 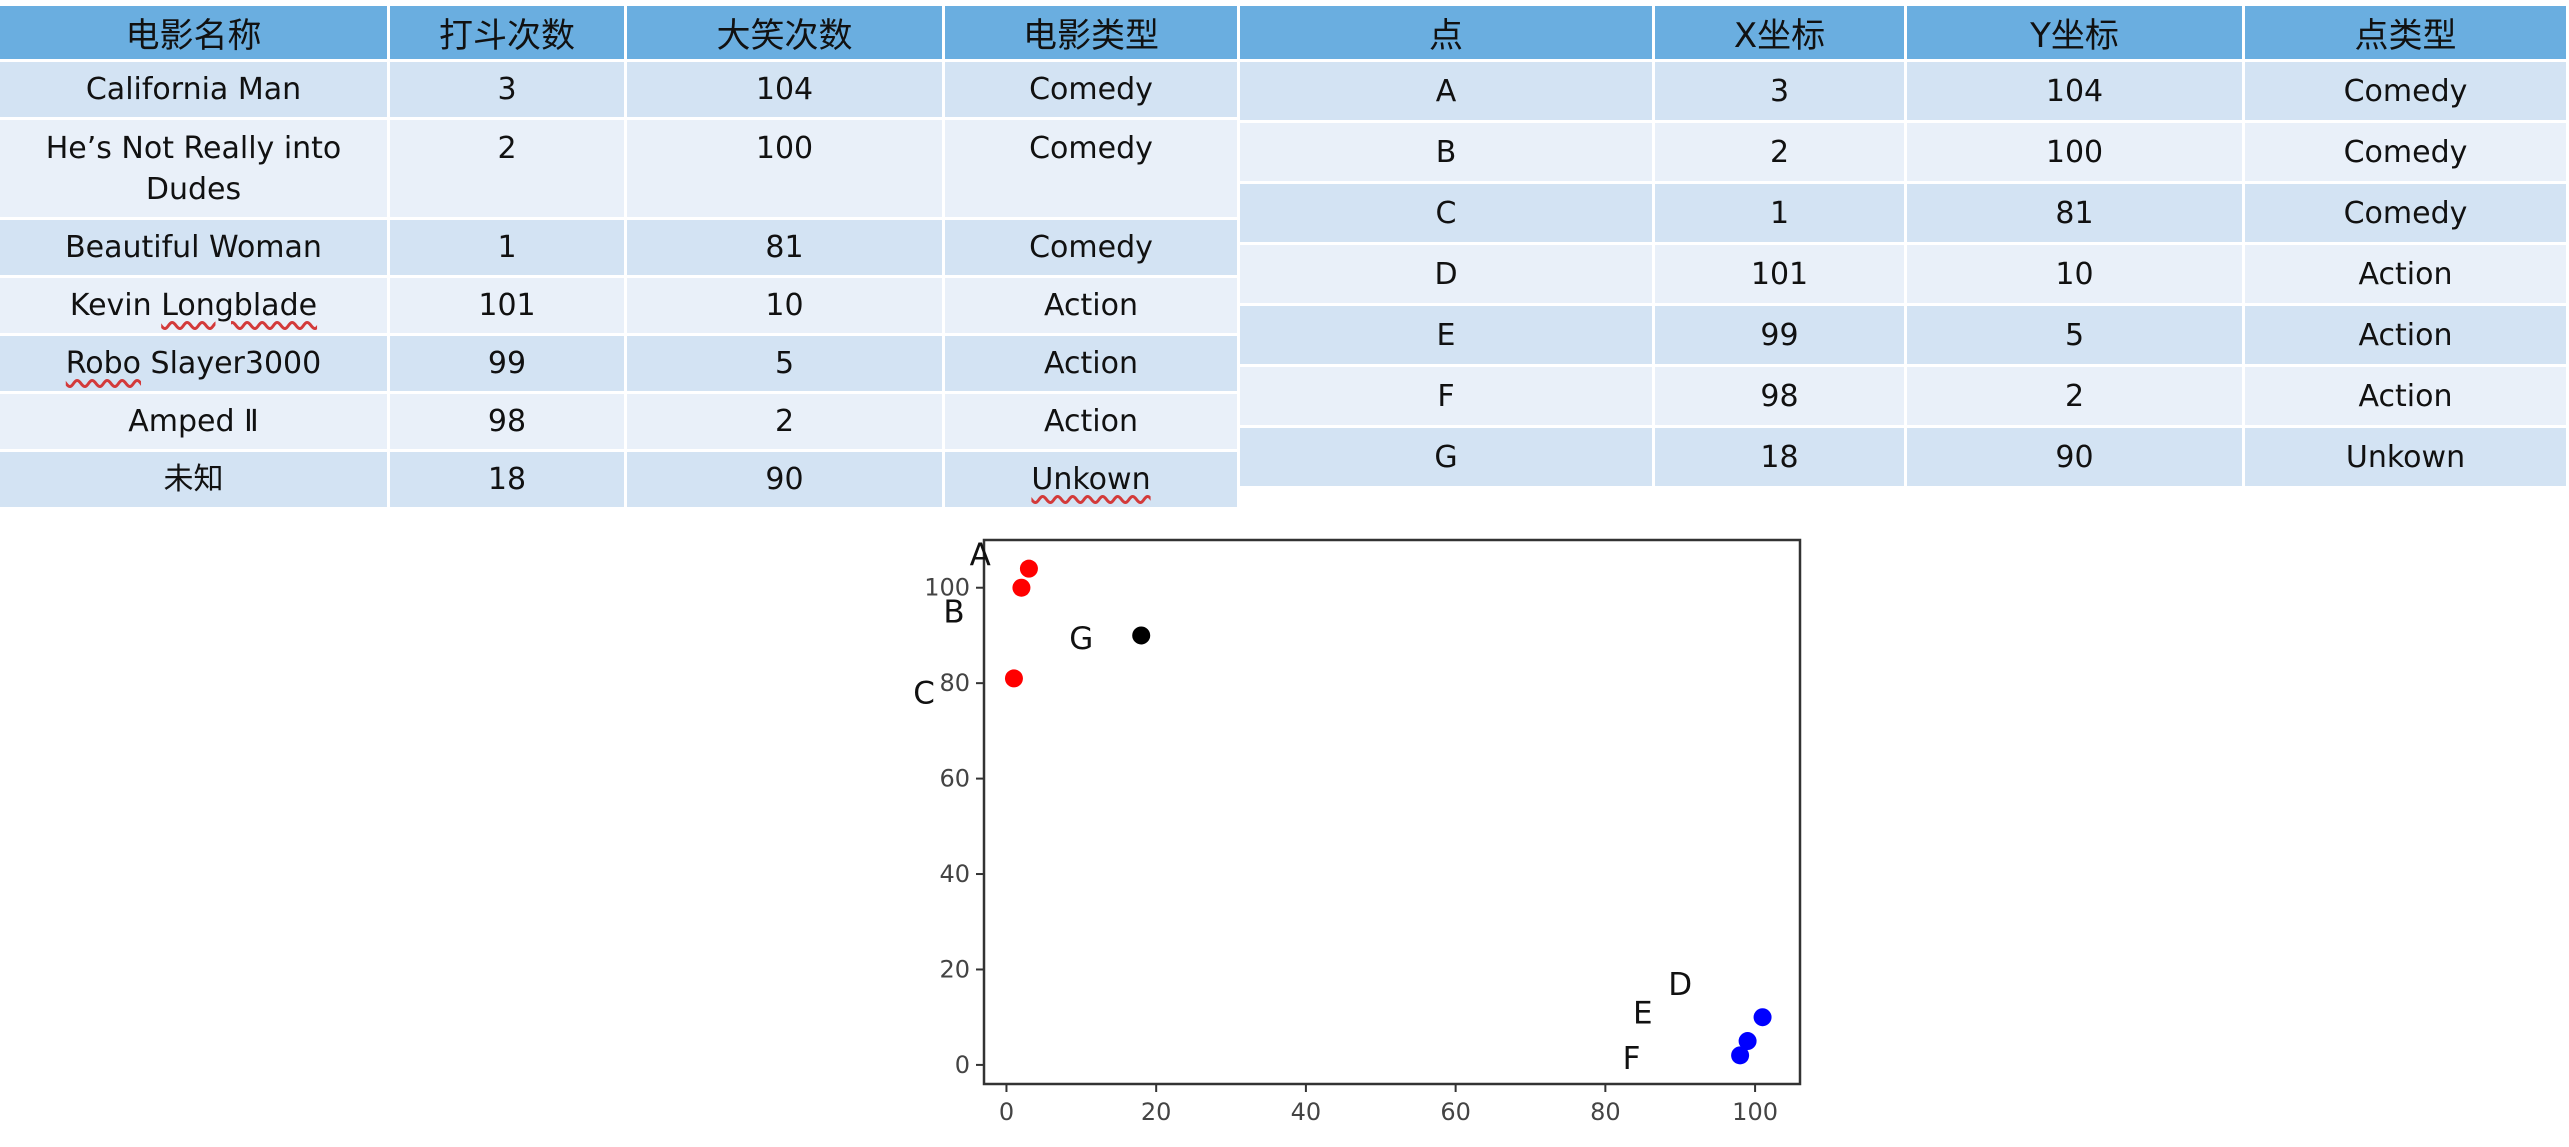 What do you see at coordinates (1904, 92) in the screenshot?
I see `table-row: A 3 104 Comedy` at bounding box center [1904, 92].